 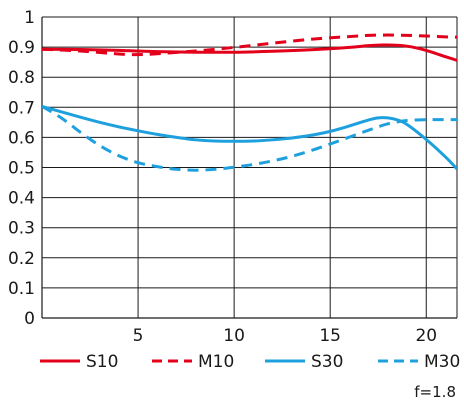 What do you see at coordinates (138, 336) in the screenshot?
I see `x-tick-label: 5` at bounding box center [138, 336].